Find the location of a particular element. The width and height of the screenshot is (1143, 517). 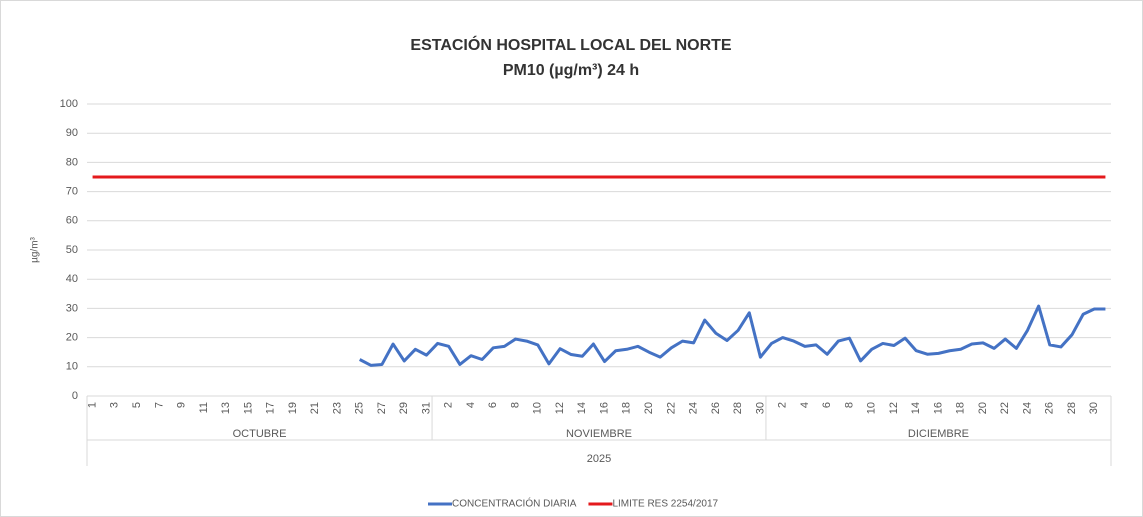

x-tick-label: 9 is located at coordinates (182, 405).